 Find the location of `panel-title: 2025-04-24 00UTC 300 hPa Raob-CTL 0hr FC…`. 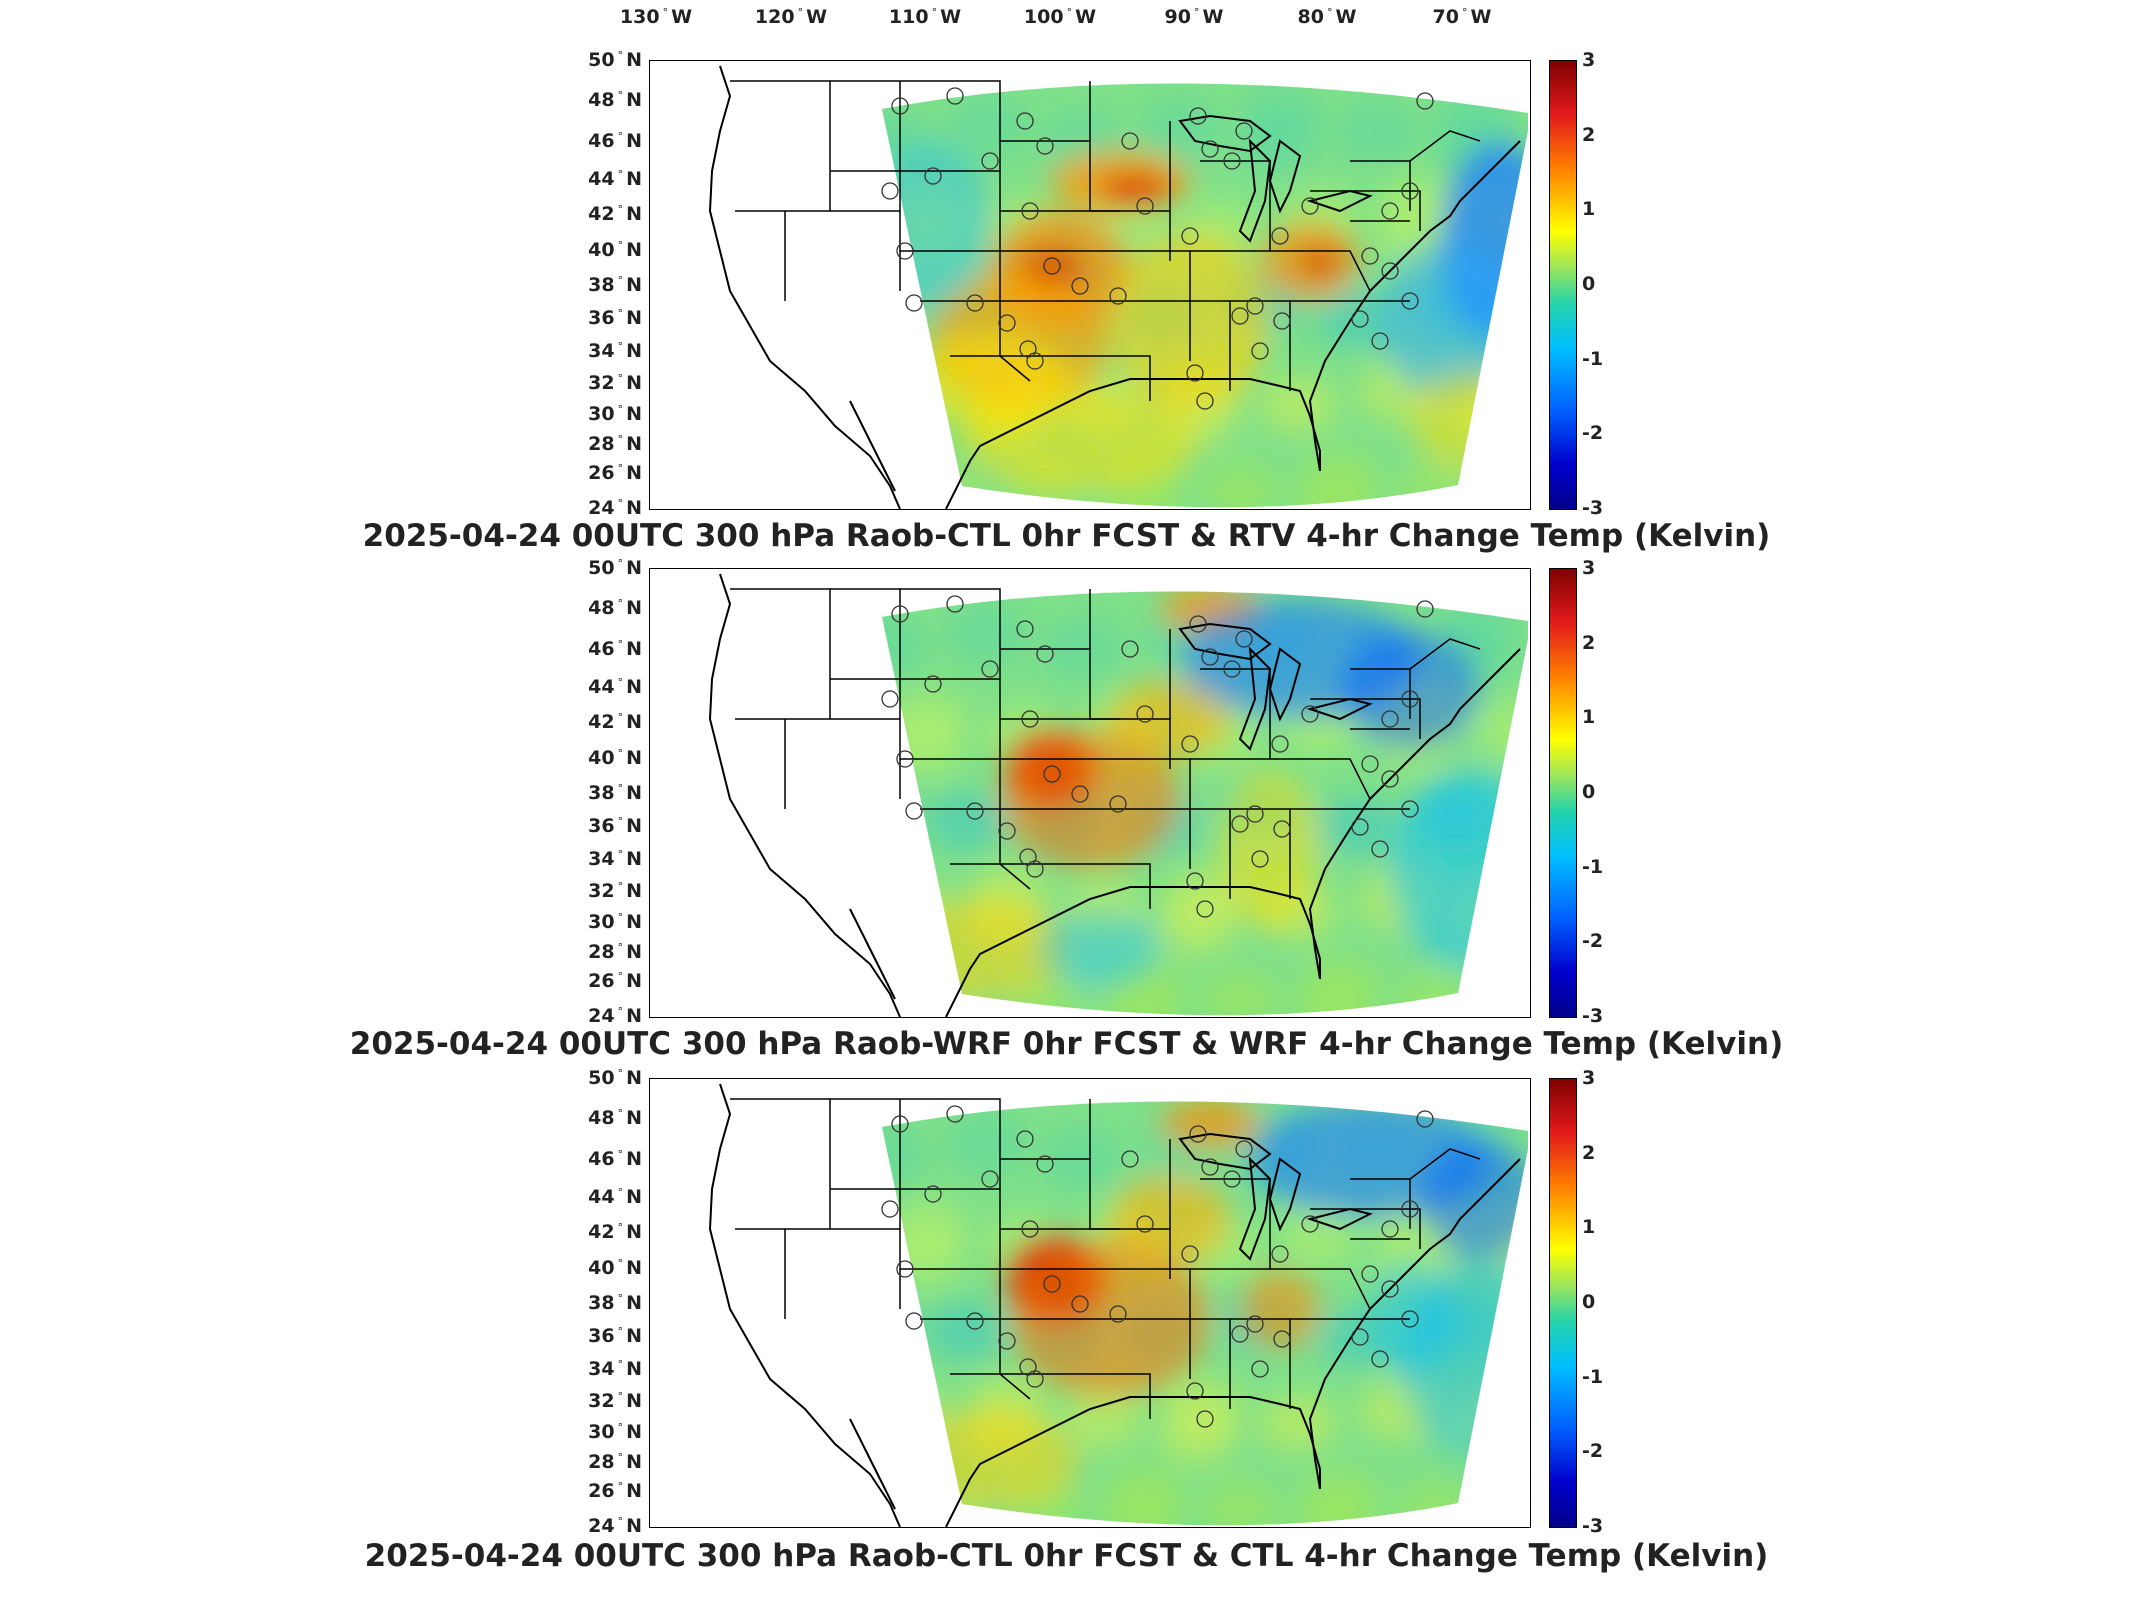

panel-title: 2025-04-24 00UTC 300 hPa Raob-CTL 0hr FC… is located at coordinates (1066, 536).